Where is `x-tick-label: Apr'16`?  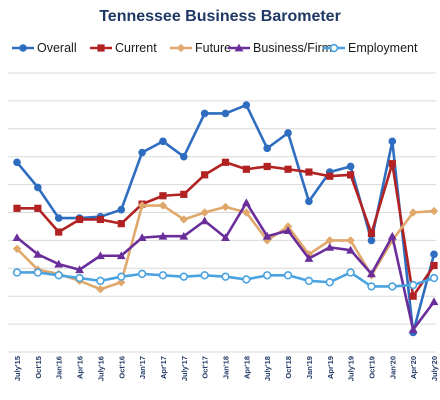
x-tick-label: Apr'16 is located at coordinates (80, 367).